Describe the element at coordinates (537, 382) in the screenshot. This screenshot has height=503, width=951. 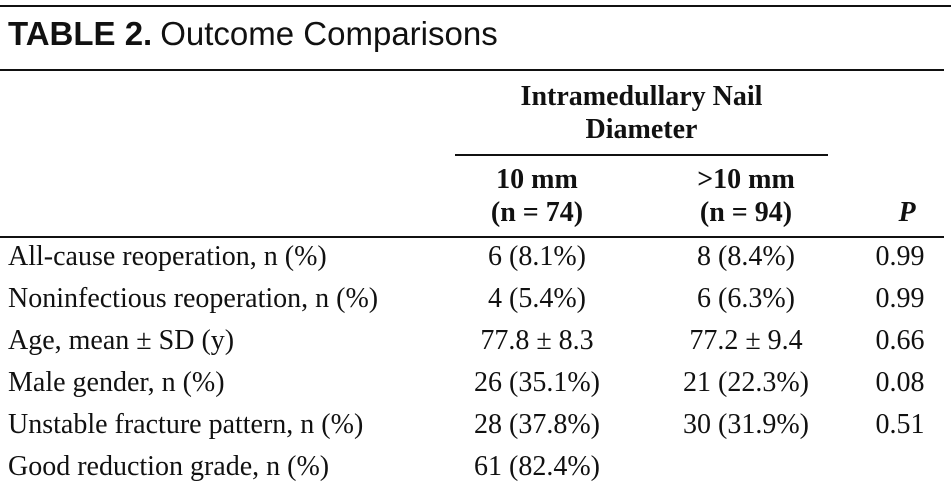
I see `cell-10mm: 26 (35.1%)` at that location.